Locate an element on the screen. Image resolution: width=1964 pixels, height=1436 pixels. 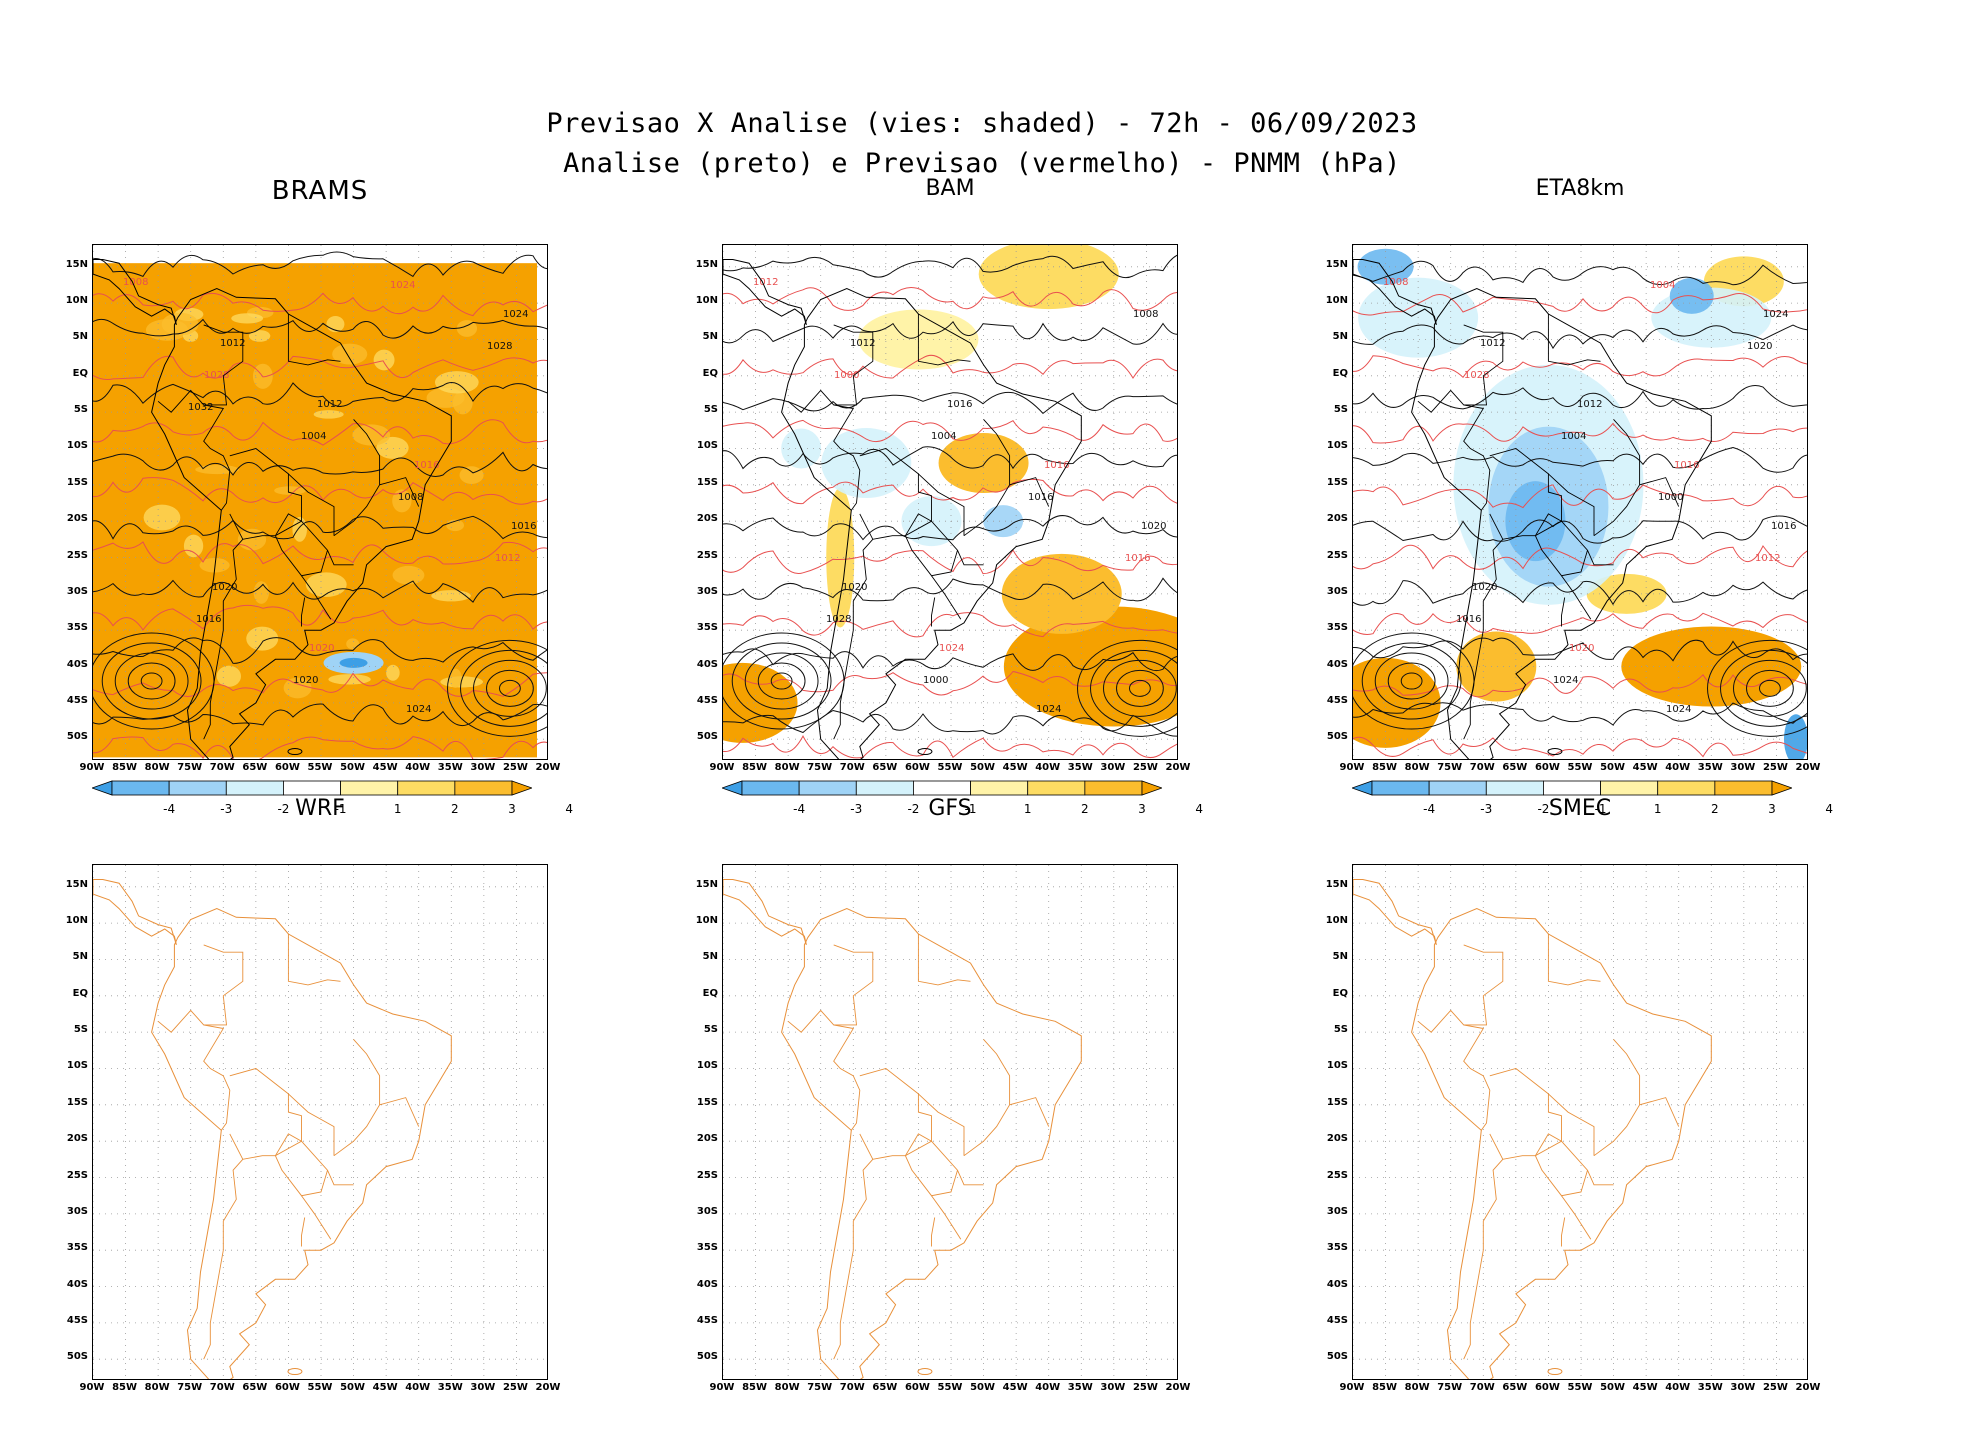
lon-label: 70W is located at coordinates (222, 1387).